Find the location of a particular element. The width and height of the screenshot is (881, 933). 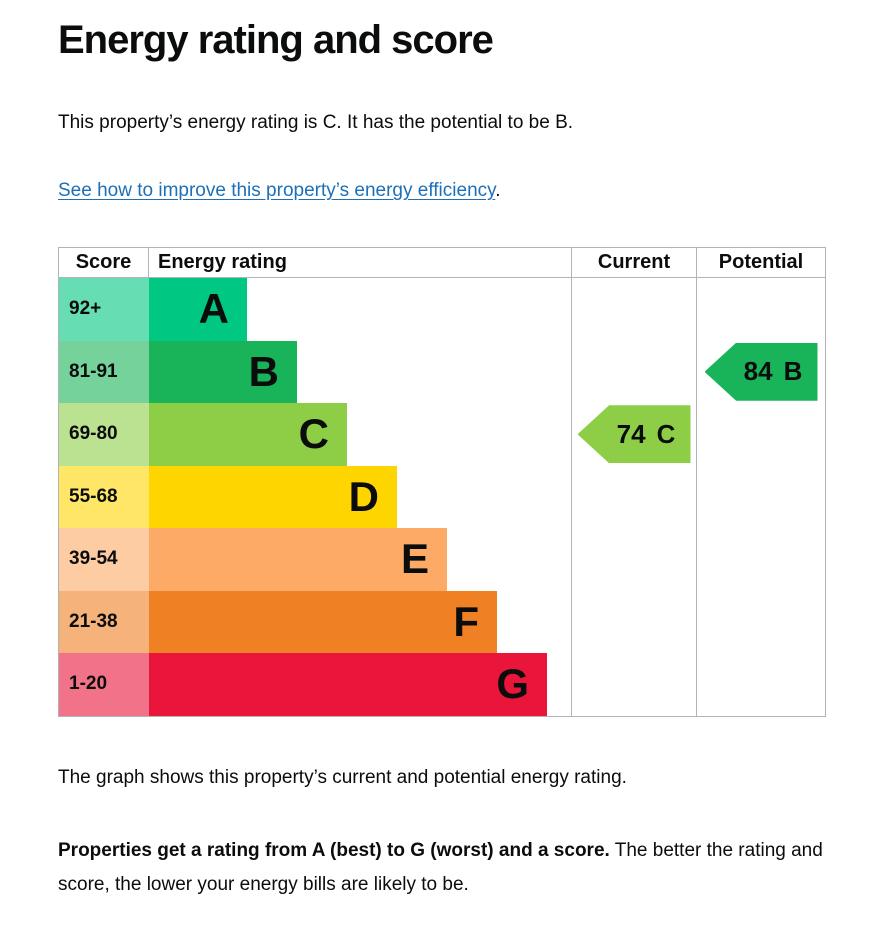

rating-band-G: G is located at coordinates (348, 684).